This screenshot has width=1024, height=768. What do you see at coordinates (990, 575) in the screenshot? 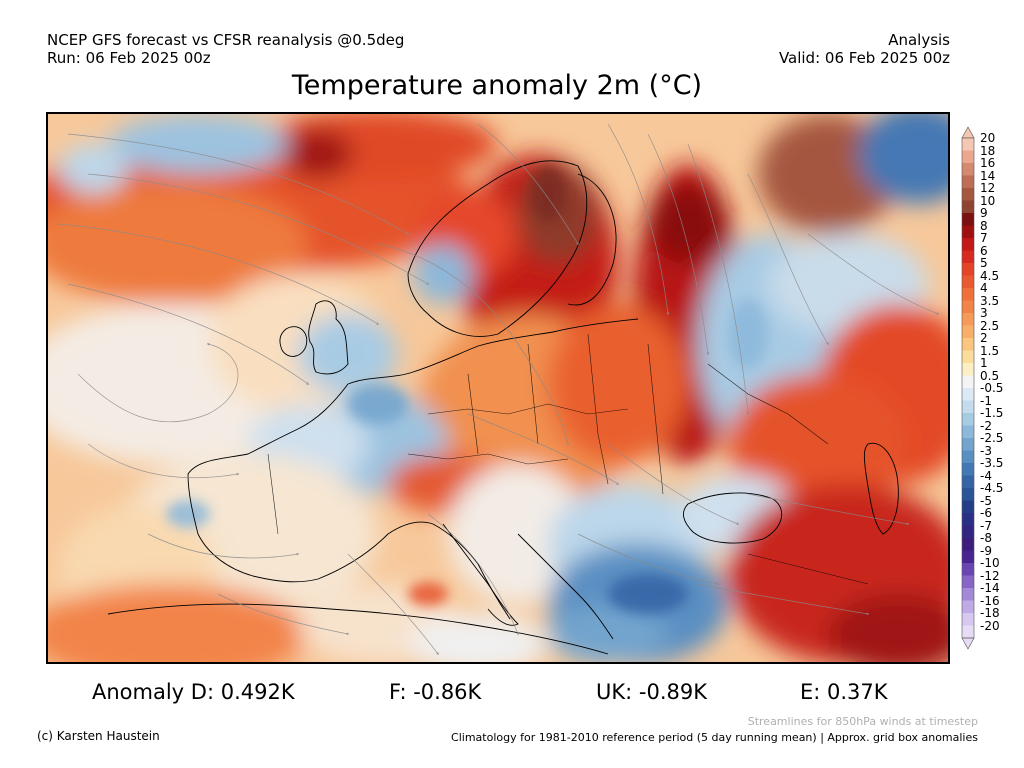
I see `colorbar-tick-label: -12` at bounding box center [990, 575].